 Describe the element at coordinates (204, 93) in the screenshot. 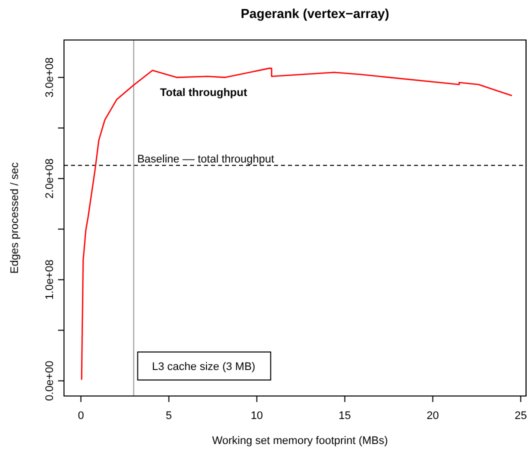

I see `annotation: Total throughput` at that location.